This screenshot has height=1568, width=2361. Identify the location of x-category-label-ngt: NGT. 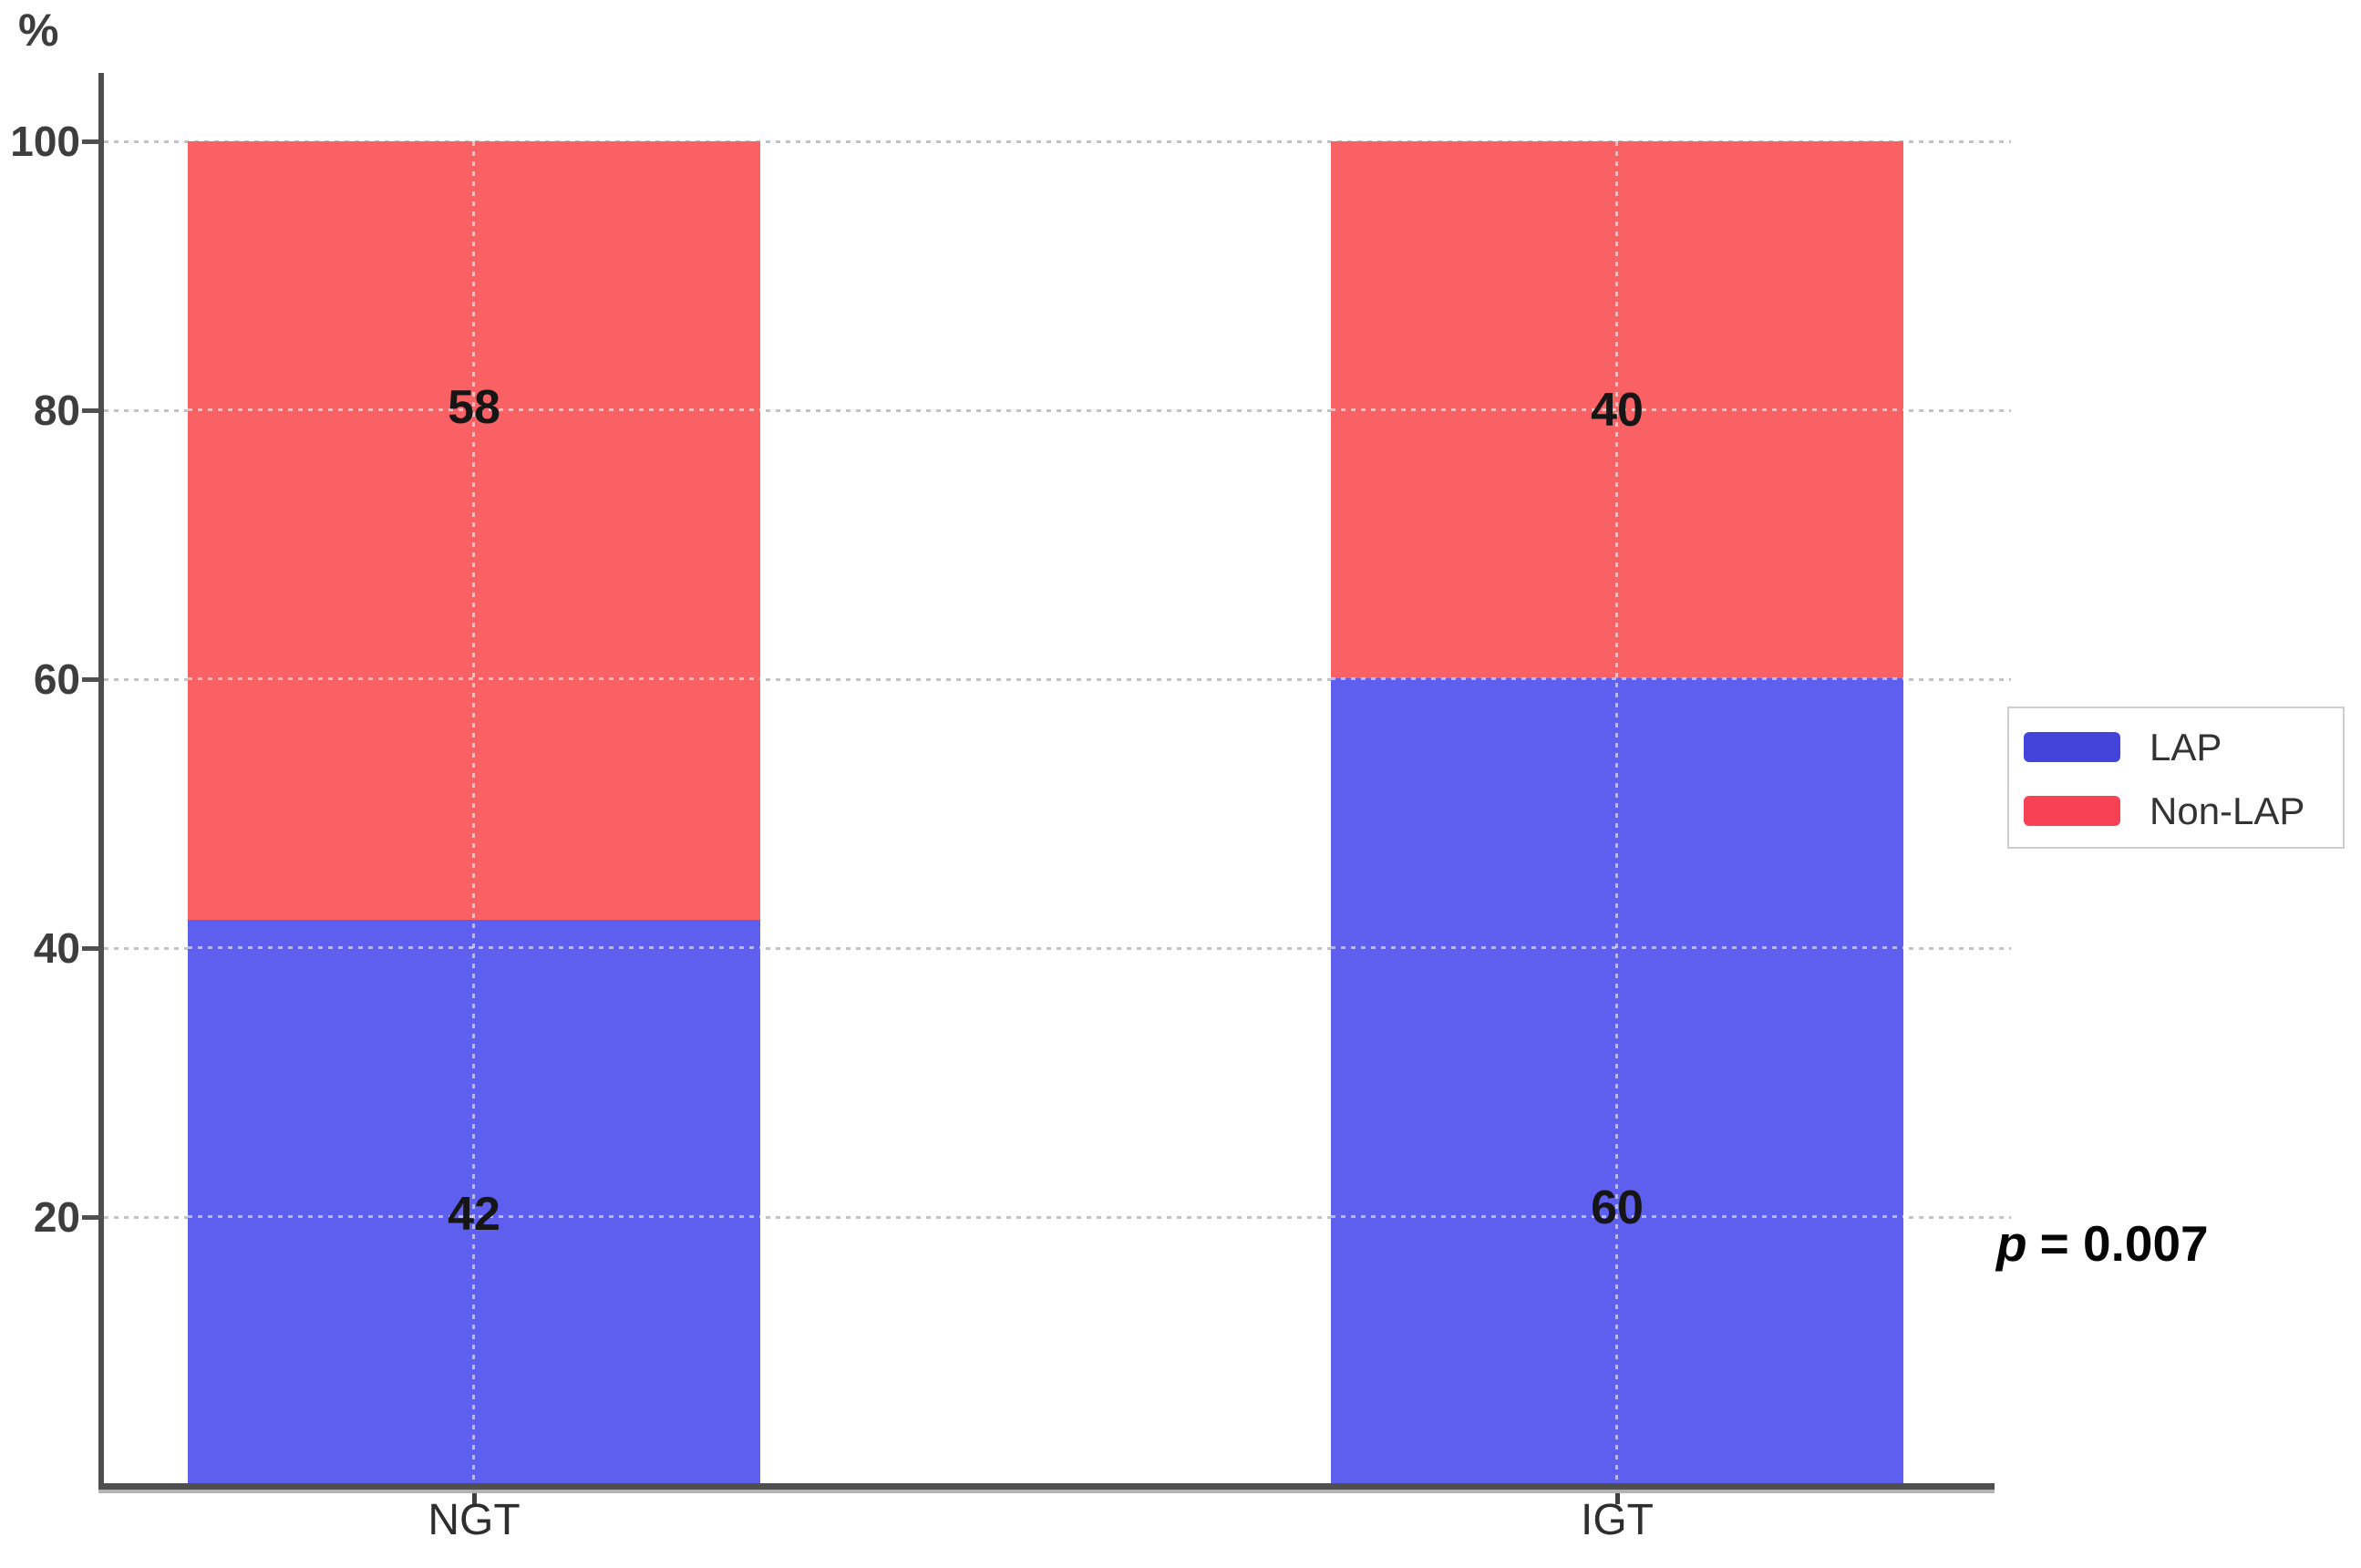
(475, 1520).